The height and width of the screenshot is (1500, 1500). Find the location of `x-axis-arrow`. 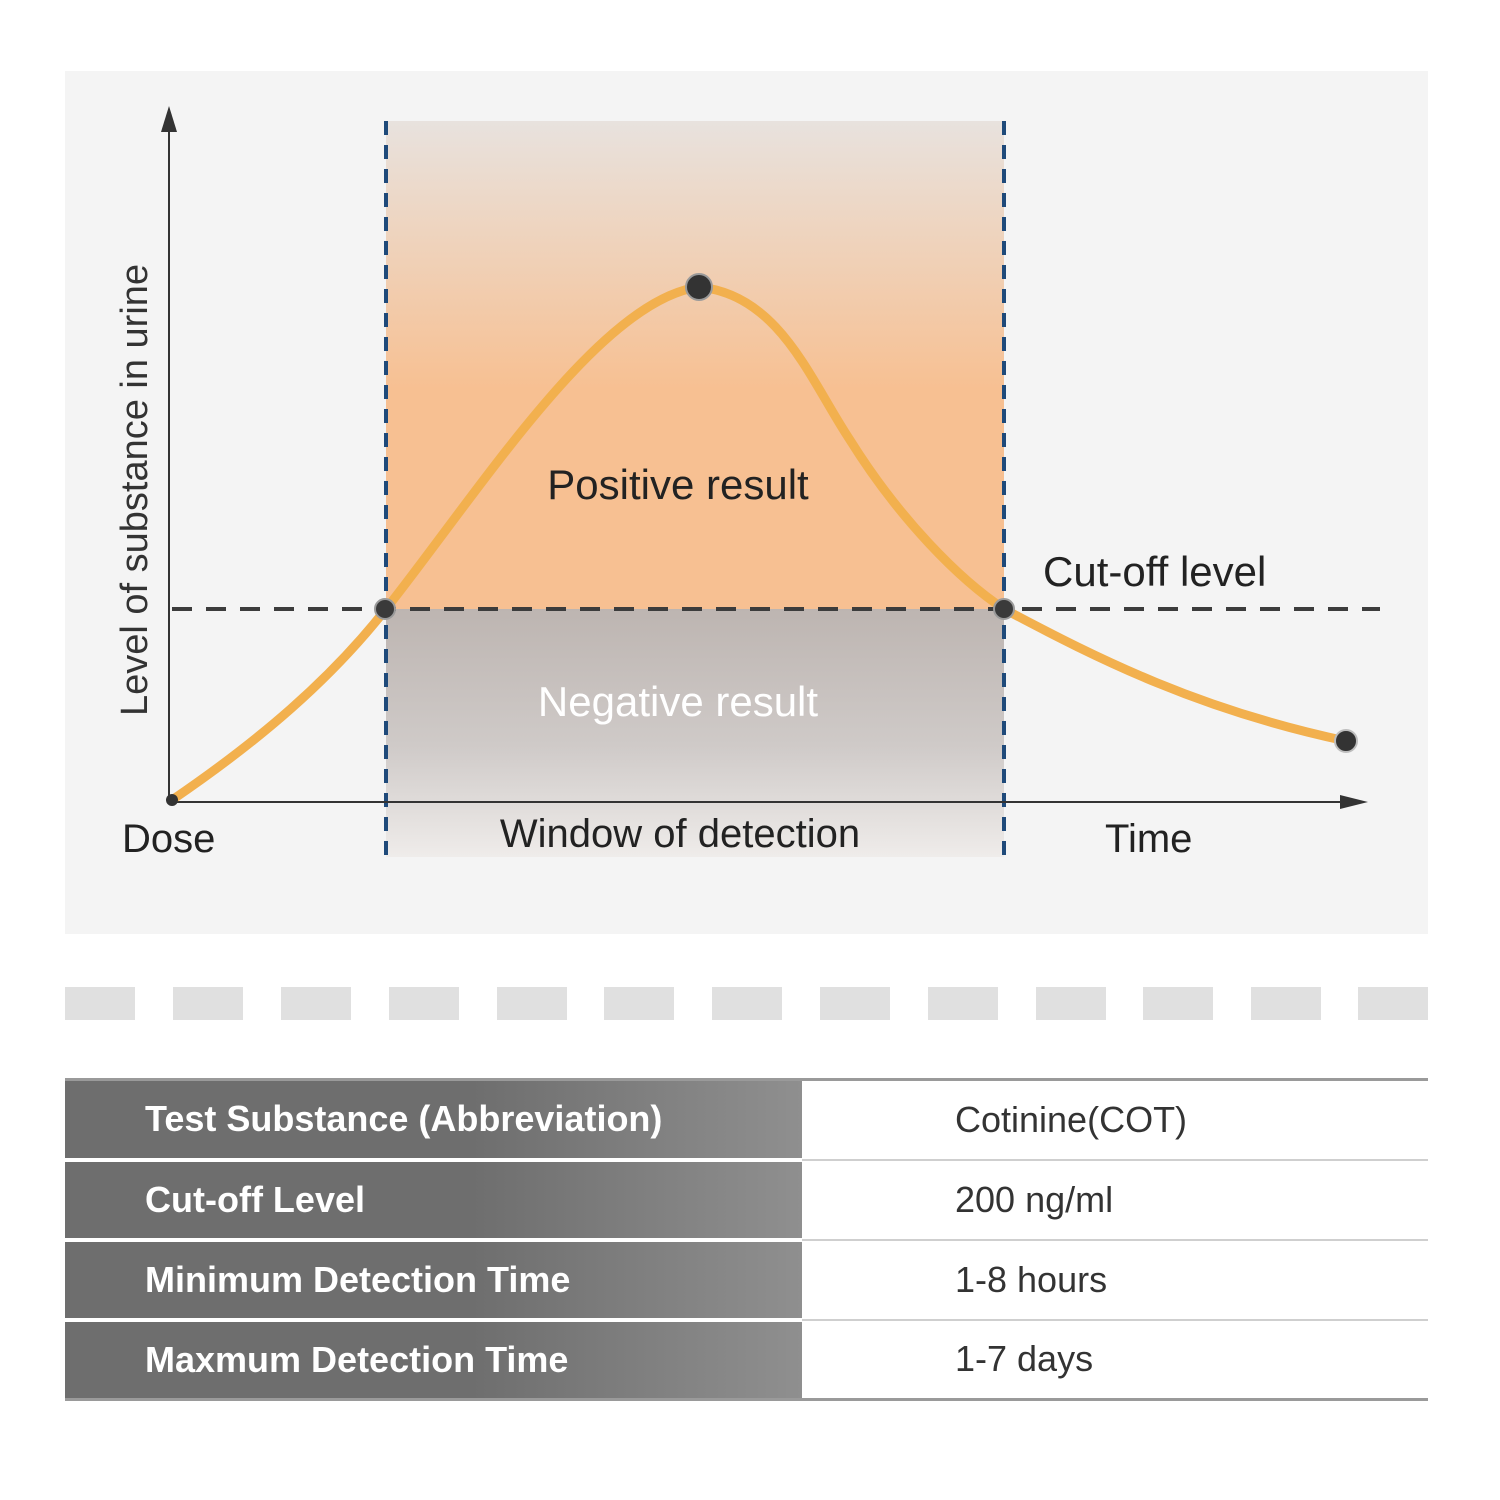

x-axis-arrow is located at coordinates (1354, 802).